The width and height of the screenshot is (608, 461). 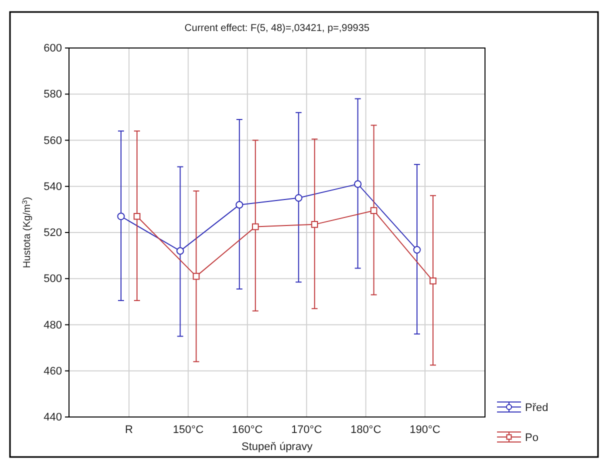 What do you see at coordinates (425, 430) in the screenshot?
I see `x-tick-label: 190°C` at bounding box center [425, 430].